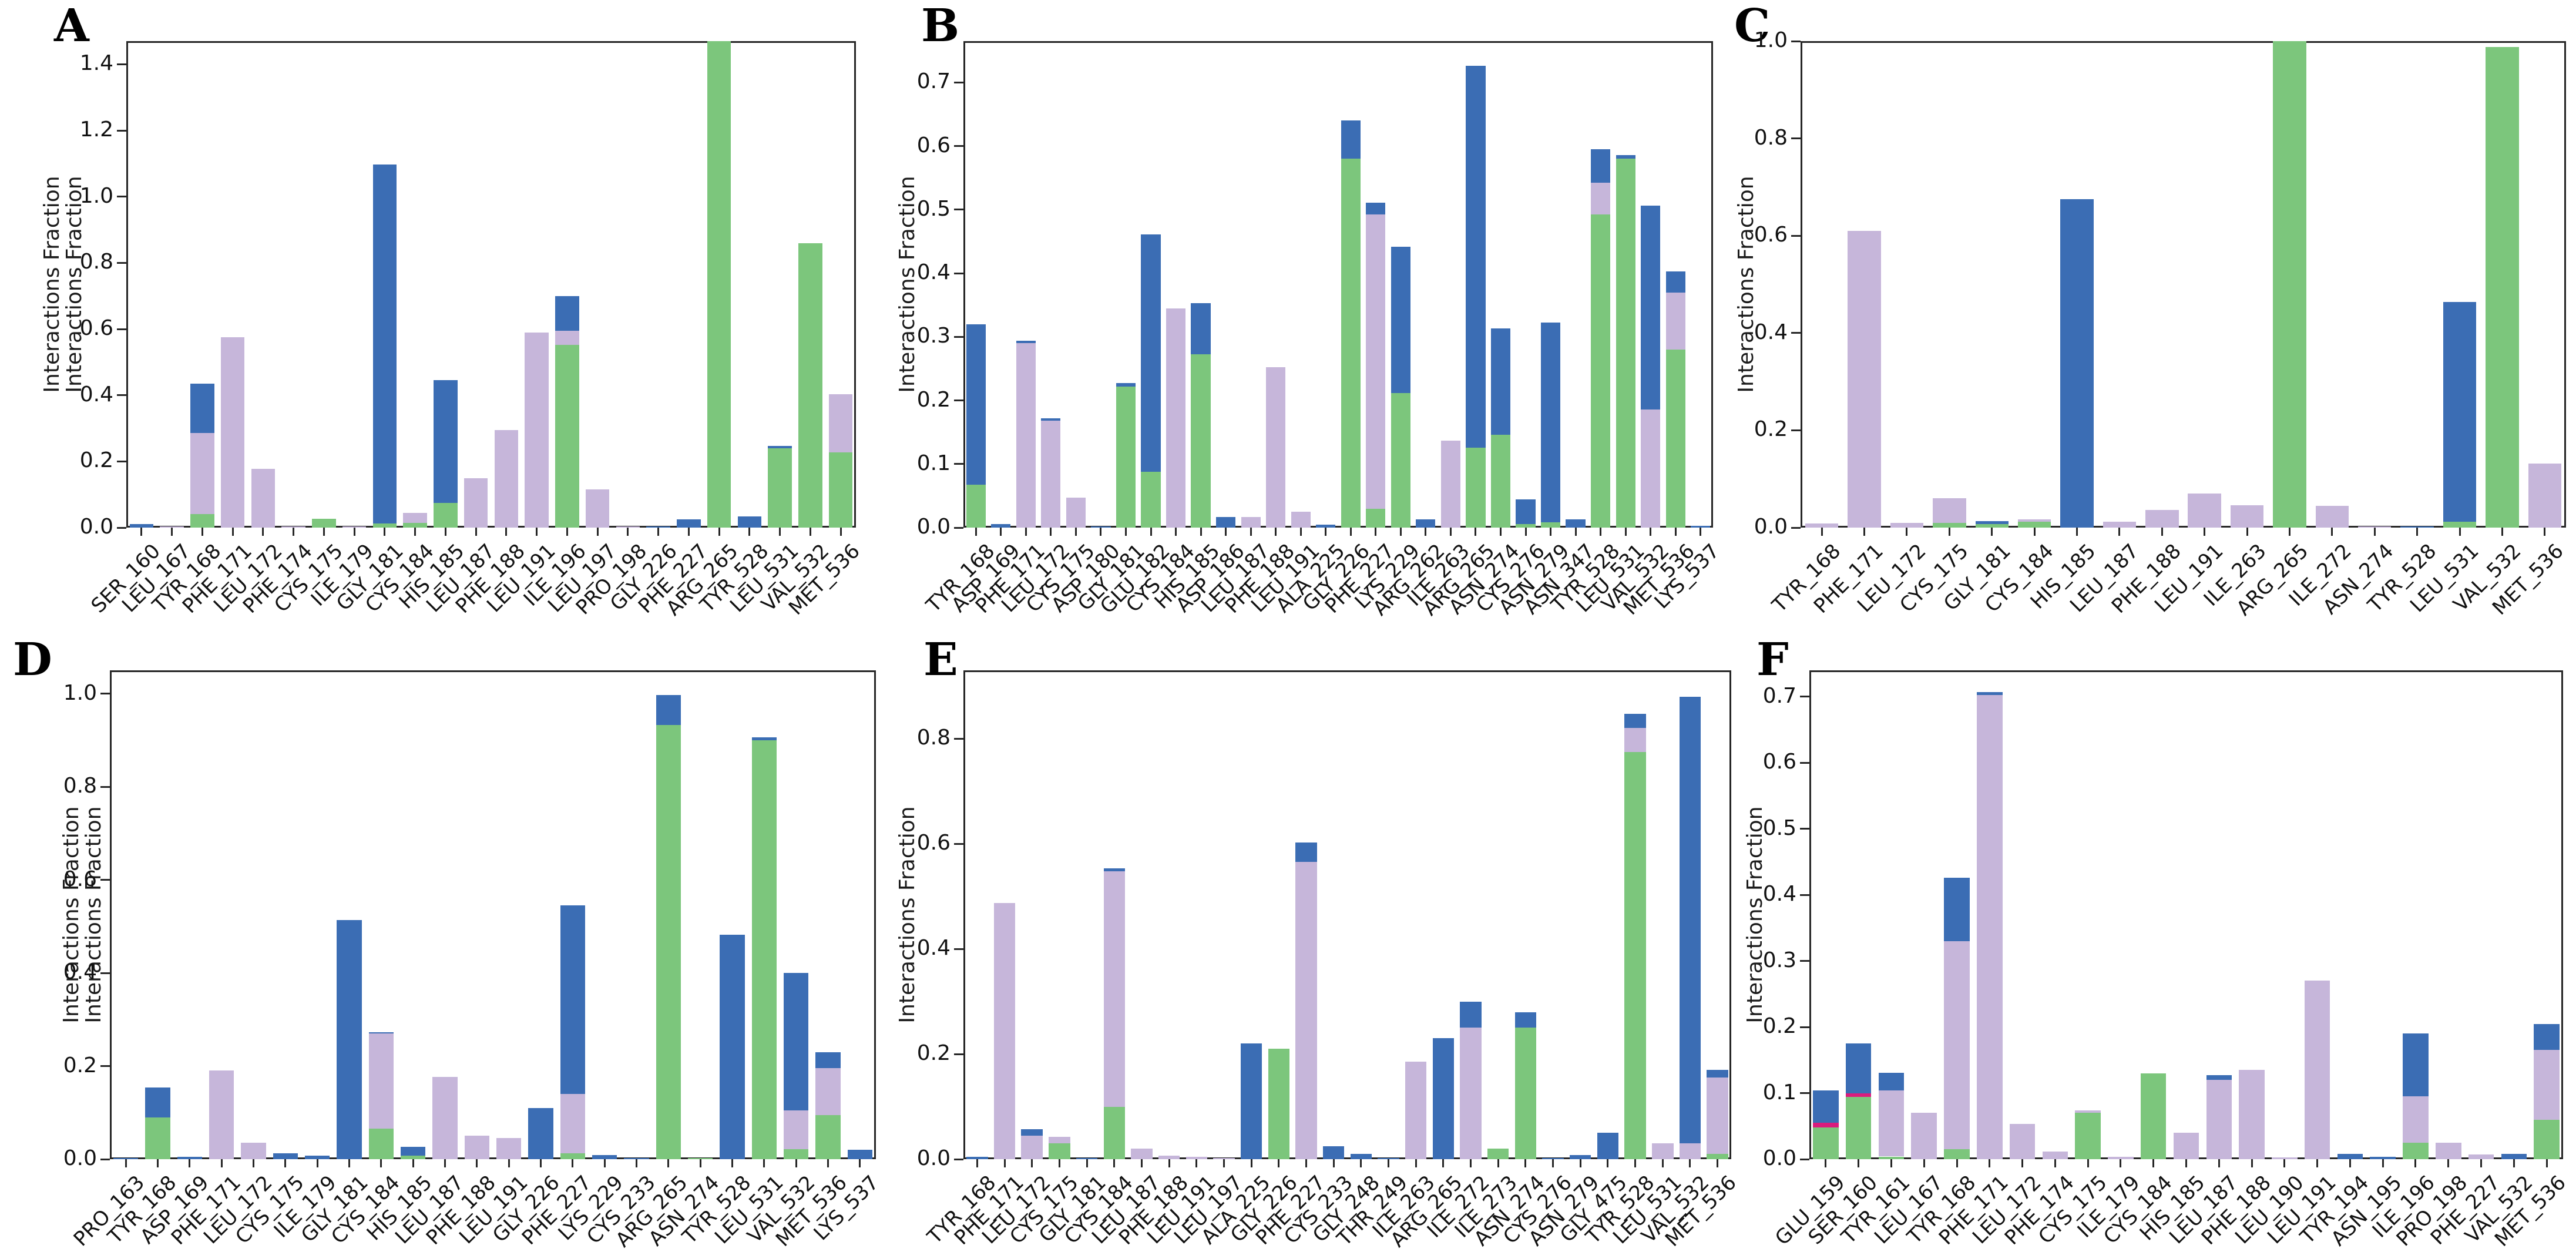 The image size is (2576, 1252). I want to click on x-tick-label-anchor: MET_536, so click(1286, 1211).